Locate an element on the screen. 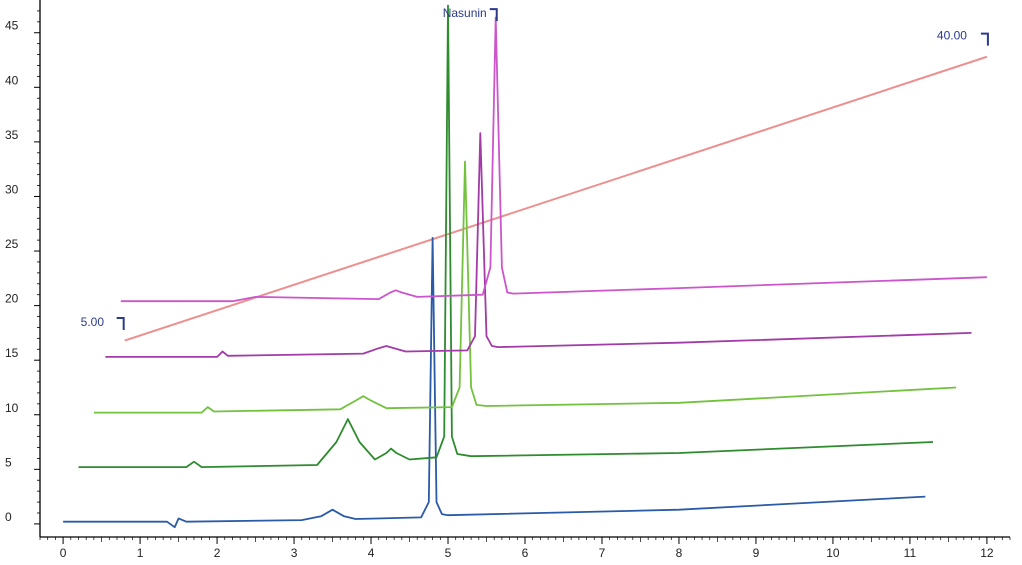 Image resolution: width=1022 pixels, height=565 pixels. peak-label-nasunin: Nasunin is located at coordinates (465, 13).